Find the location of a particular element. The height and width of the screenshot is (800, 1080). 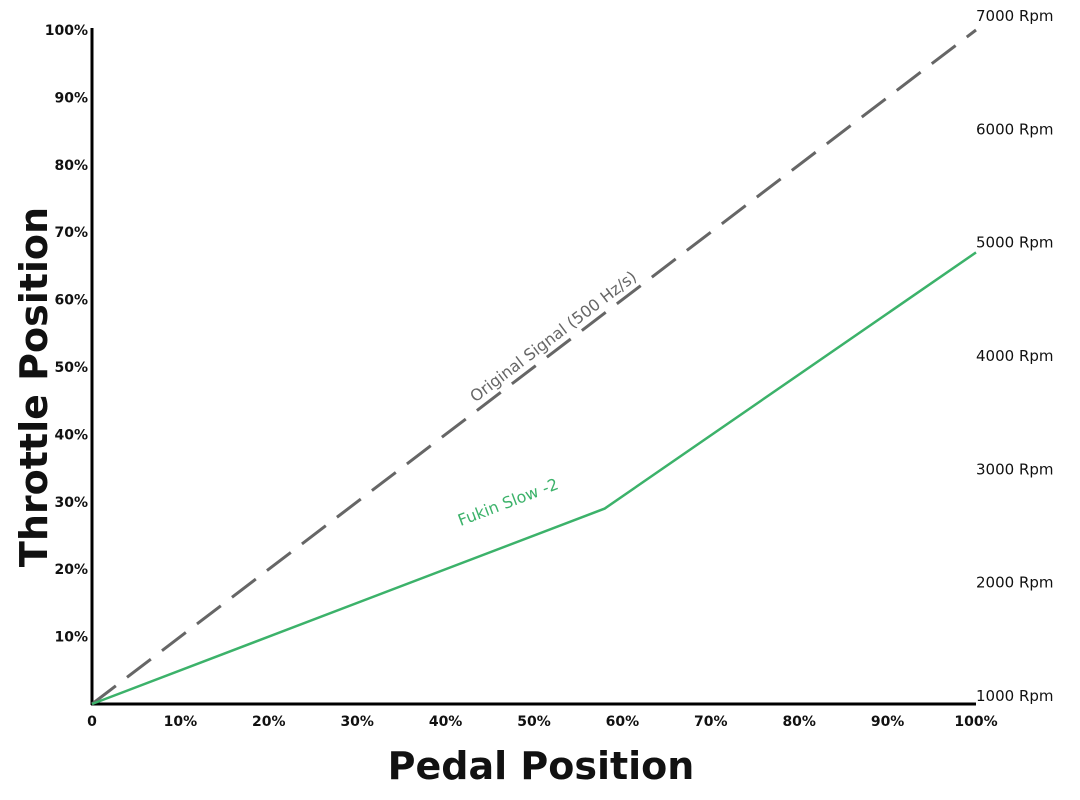

rpm-tick-label: 3000 Rpm is located at coordinates (1015, 469).